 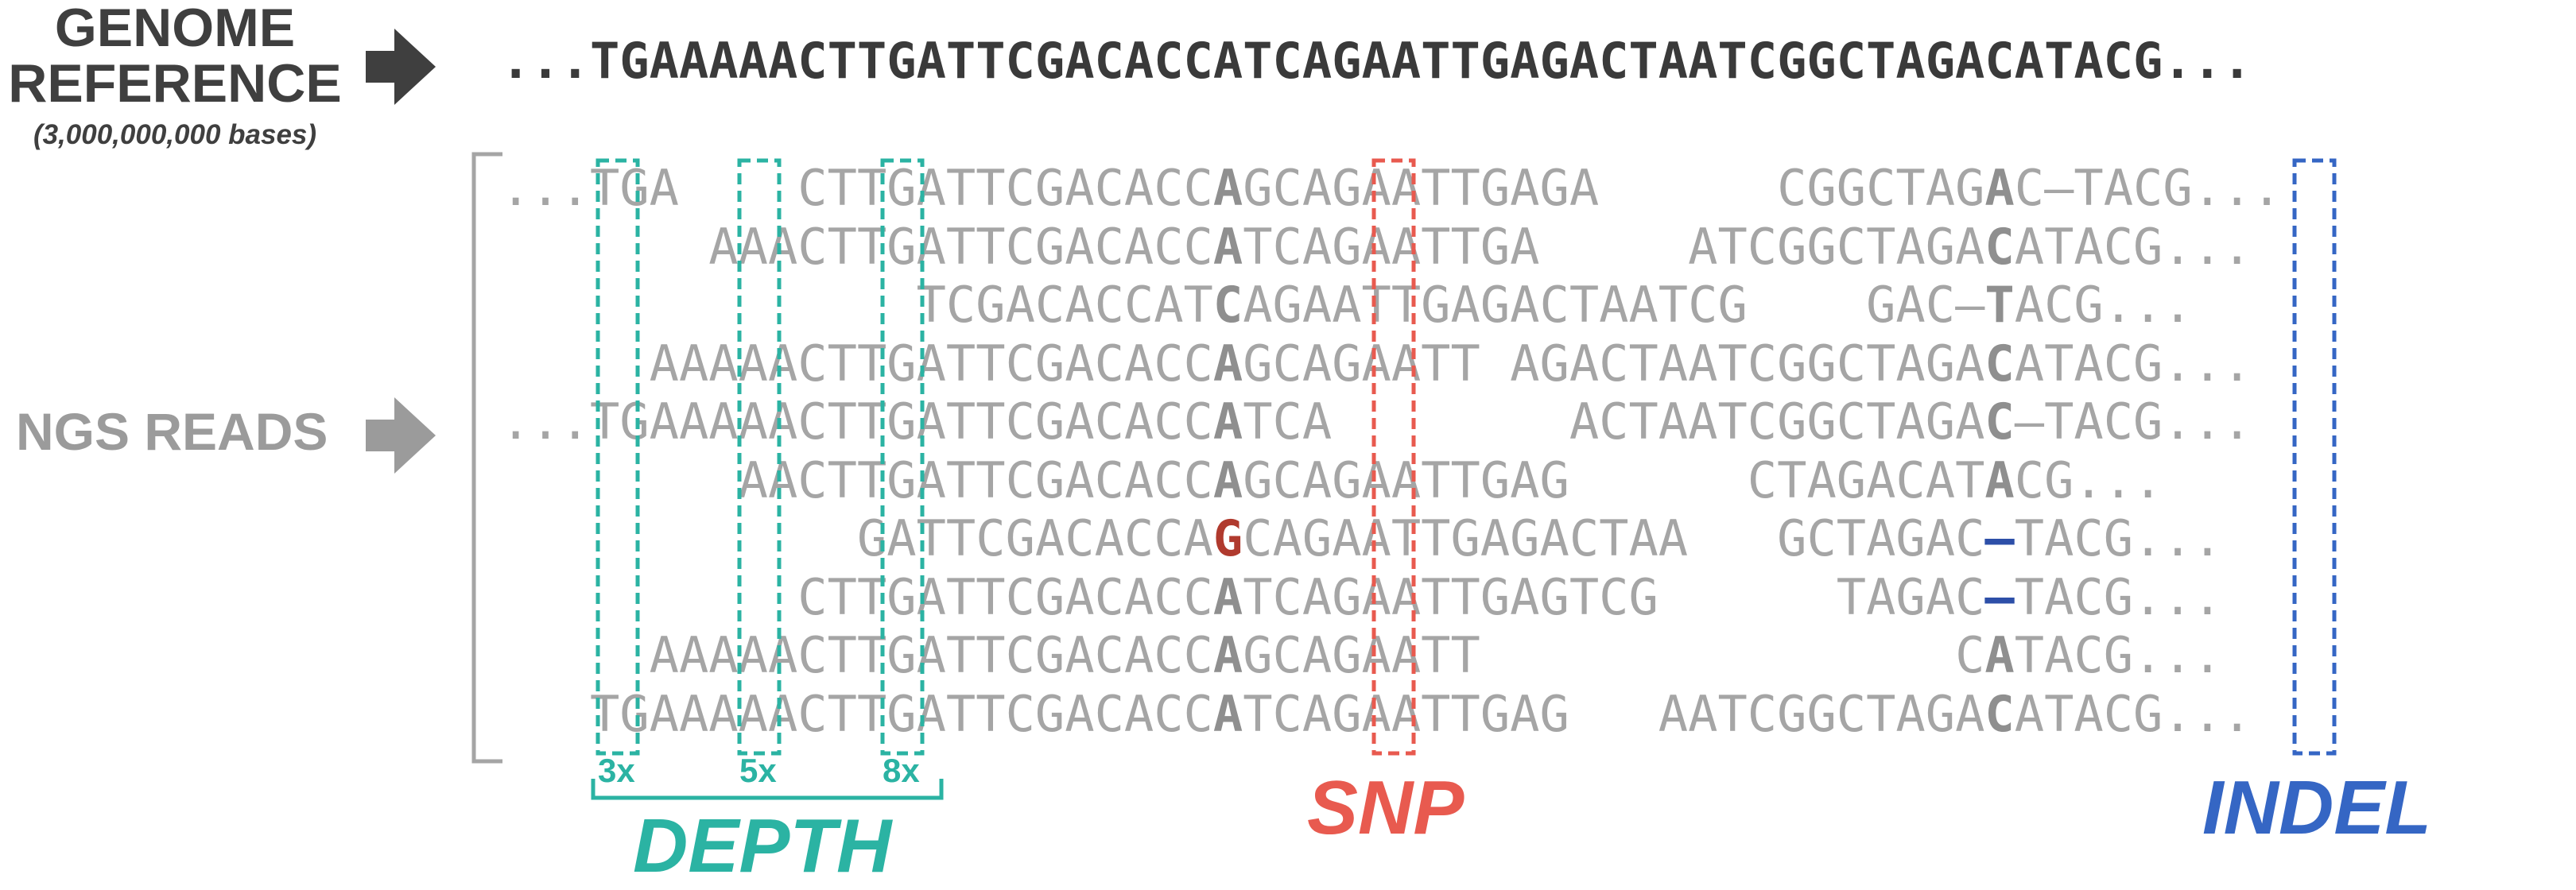 What do you see at coordinates (2317, 807) in the screenshot?
I see `indel-label: INDEL` at bounding box center [2317, 807].